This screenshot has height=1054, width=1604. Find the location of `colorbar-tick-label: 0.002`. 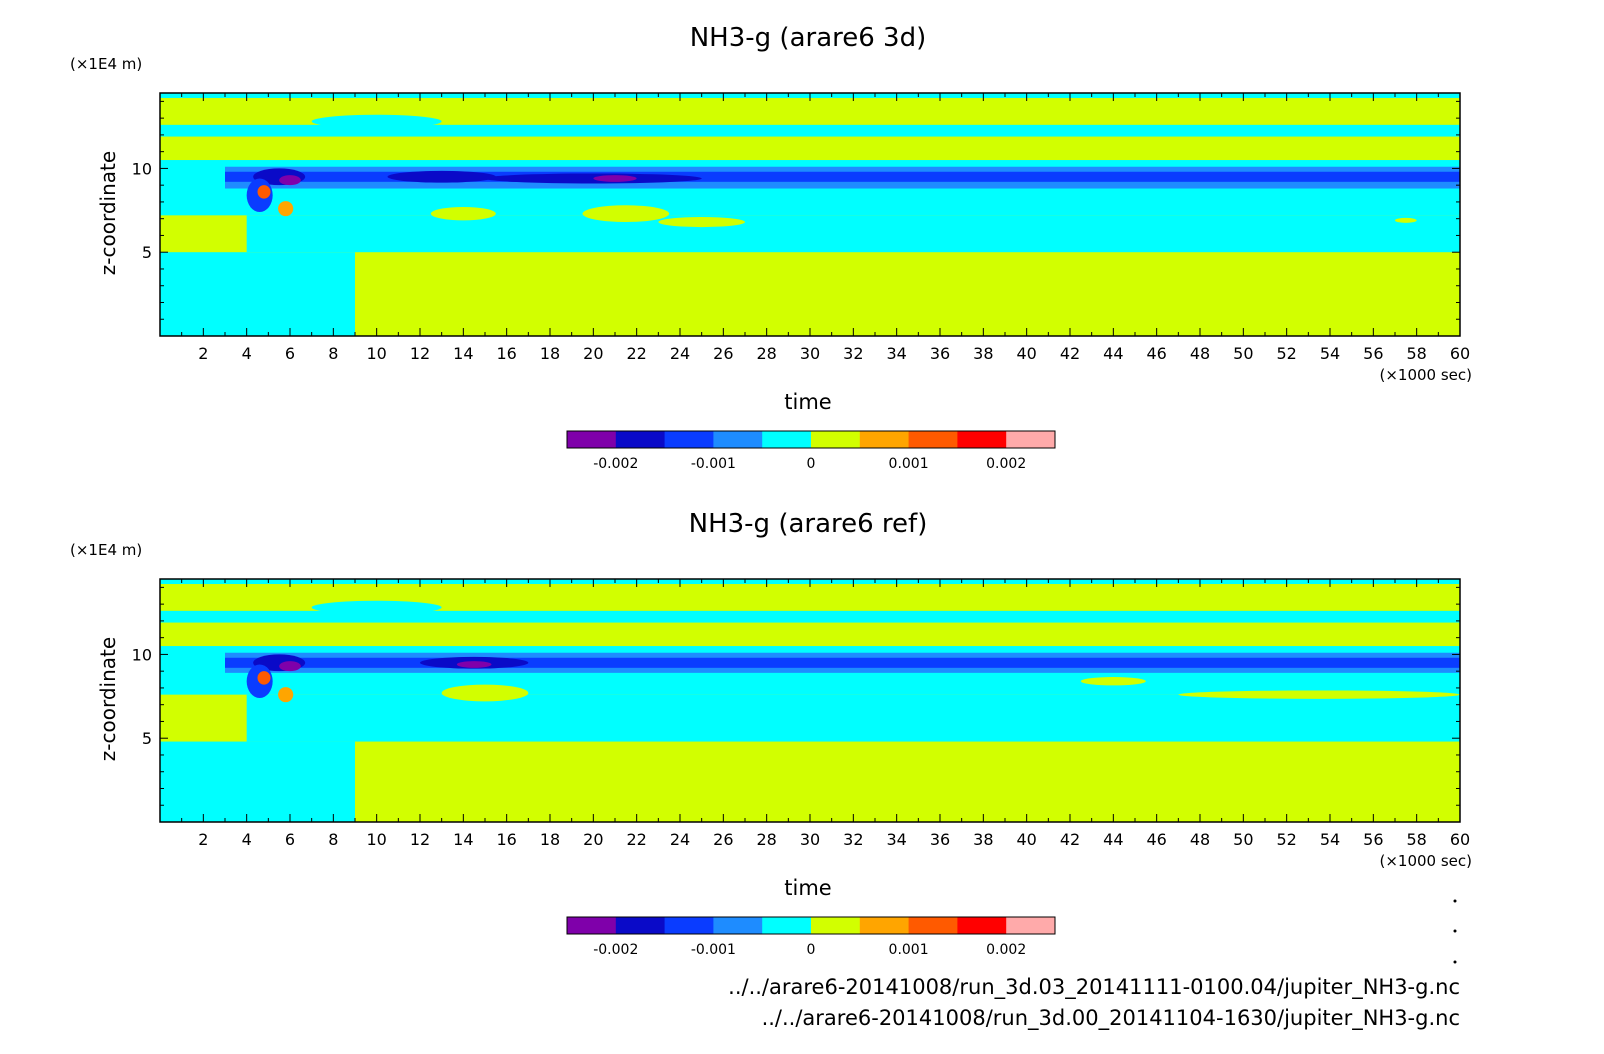

colorbar-tick-label: 0.002 is located at coordinates (1006, 950).